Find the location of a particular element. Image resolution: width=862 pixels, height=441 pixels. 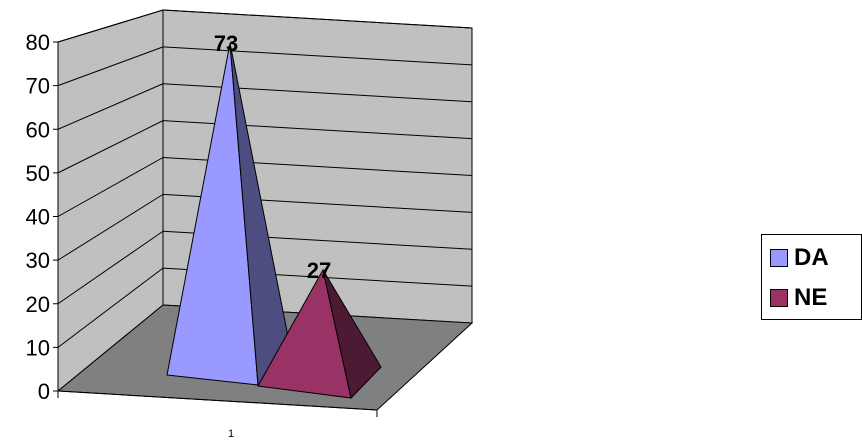

legend-label-da: DA is located at coordinates (811, 257).